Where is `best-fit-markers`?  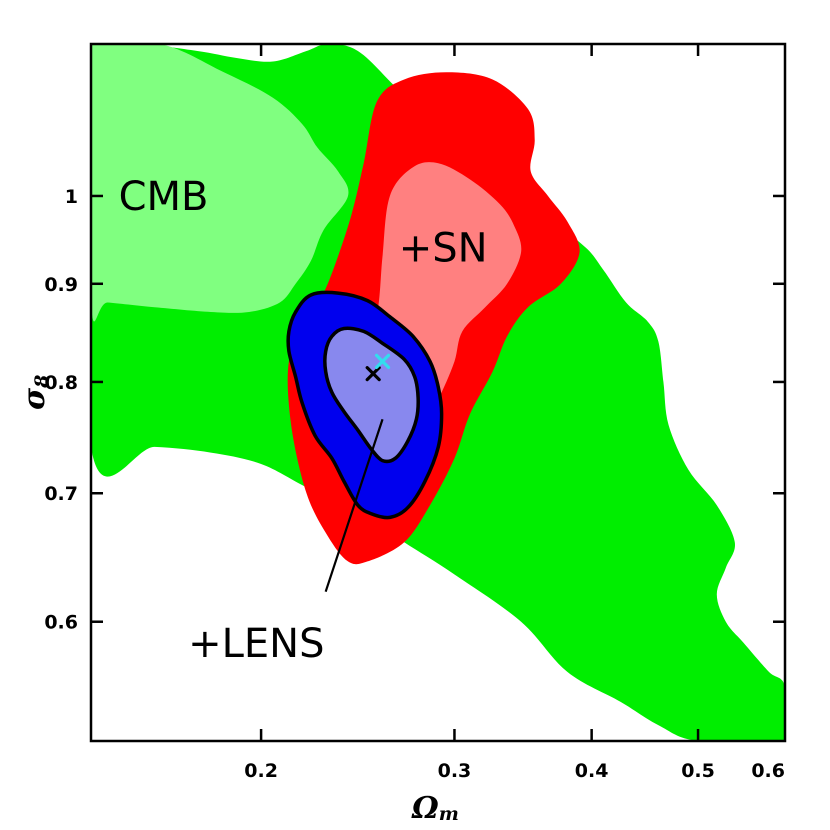
best-fit-markers is located at coordinates (378, 367).